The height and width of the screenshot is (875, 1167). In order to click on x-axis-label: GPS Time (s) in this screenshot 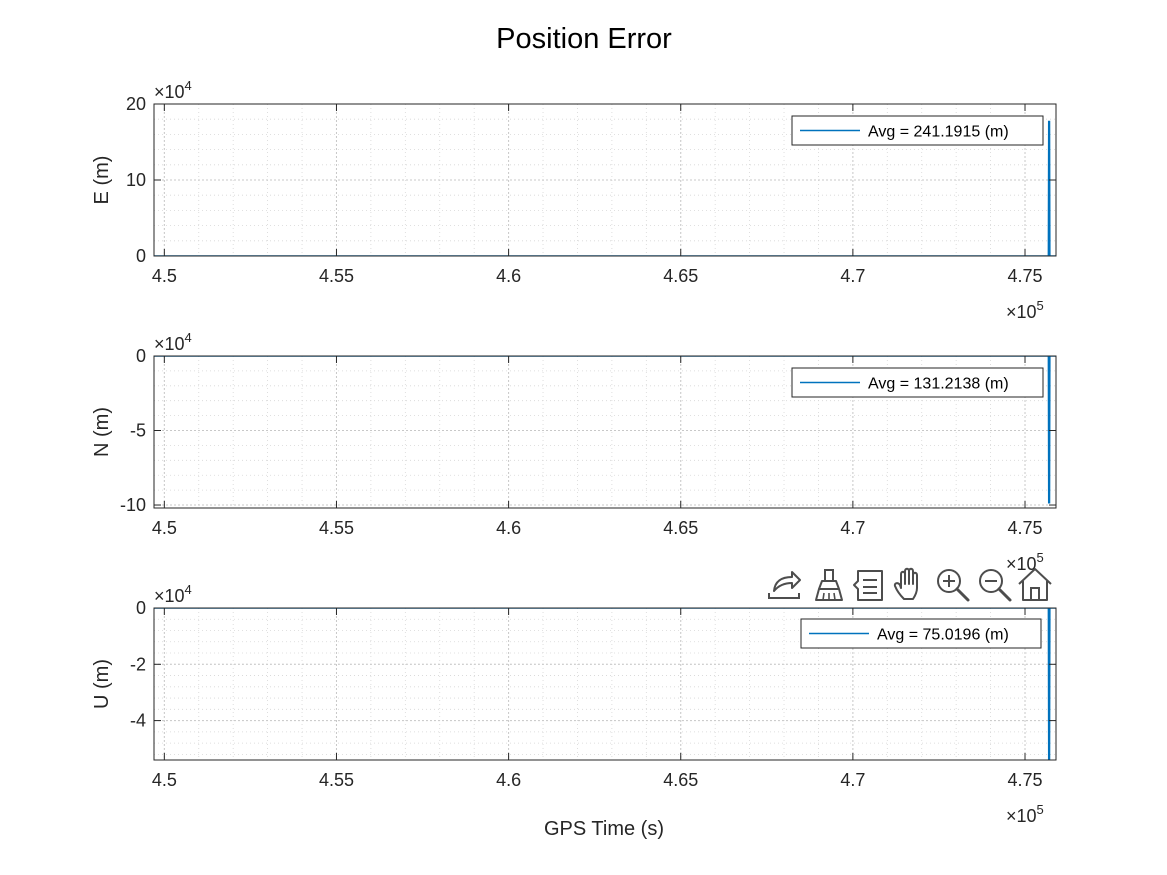, I will do `click(604, 829)`.